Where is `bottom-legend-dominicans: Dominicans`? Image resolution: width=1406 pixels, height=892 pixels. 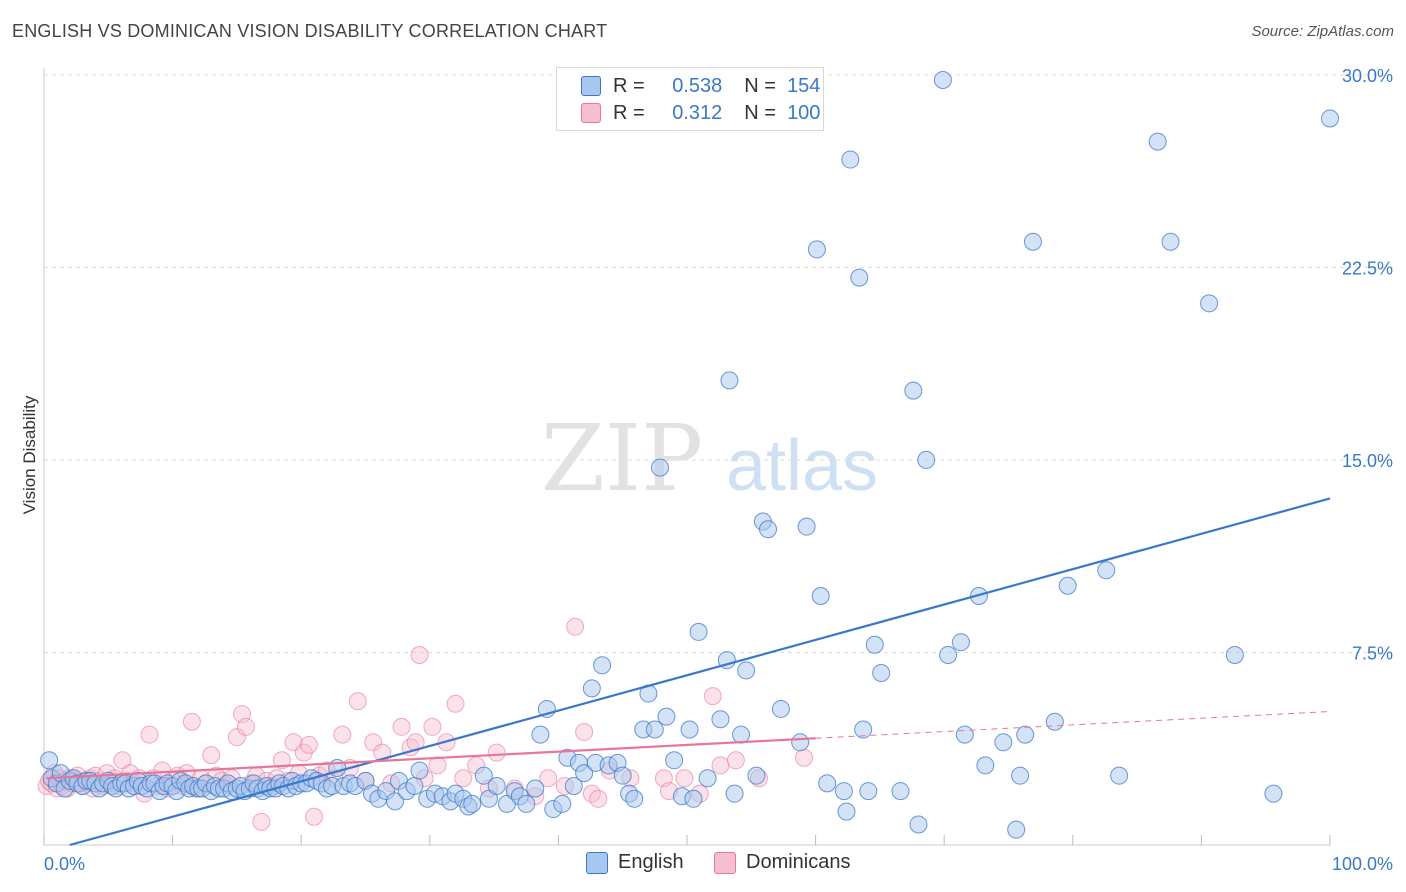
bottom-legend-dominicans: Dominicans is located at coordinates (782, 862).